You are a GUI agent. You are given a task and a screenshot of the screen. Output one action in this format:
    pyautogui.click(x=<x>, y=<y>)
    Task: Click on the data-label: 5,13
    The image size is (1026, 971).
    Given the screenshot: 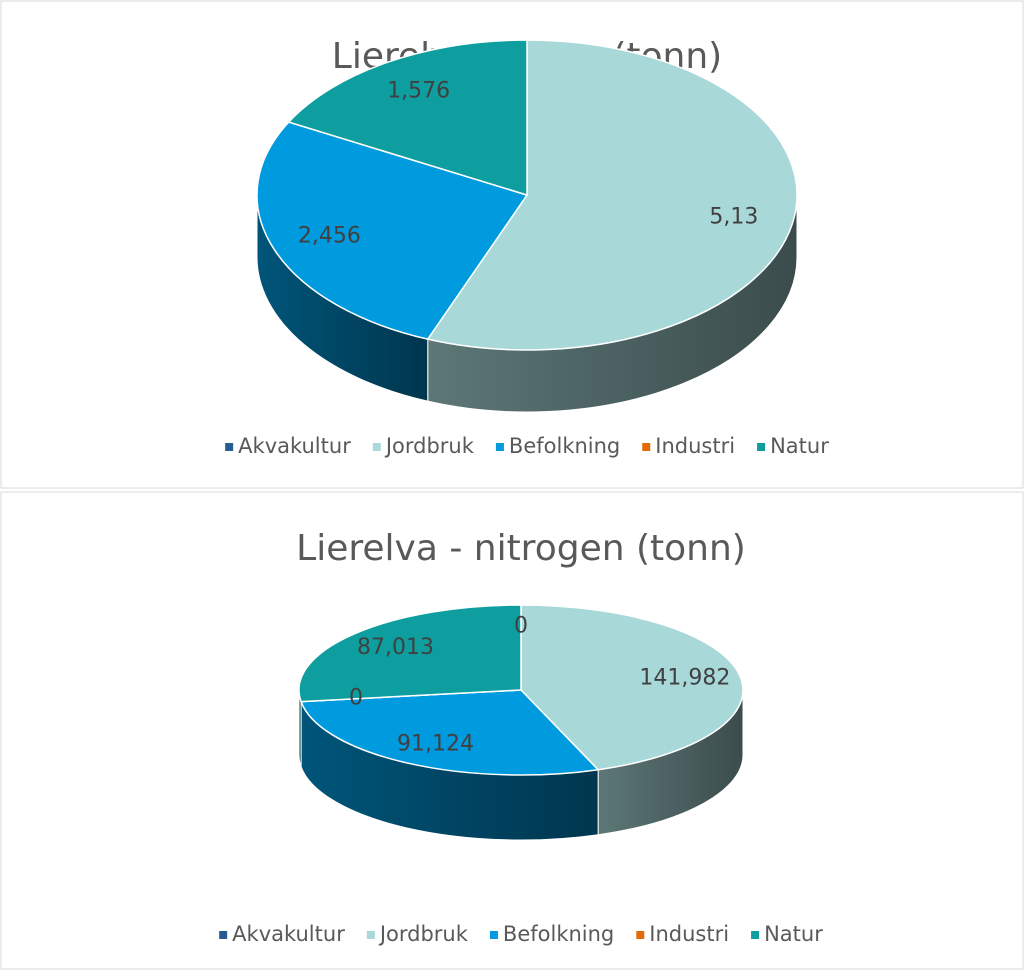 What is the action you would take?
    pyautogui.click(x=733, y=217)
    